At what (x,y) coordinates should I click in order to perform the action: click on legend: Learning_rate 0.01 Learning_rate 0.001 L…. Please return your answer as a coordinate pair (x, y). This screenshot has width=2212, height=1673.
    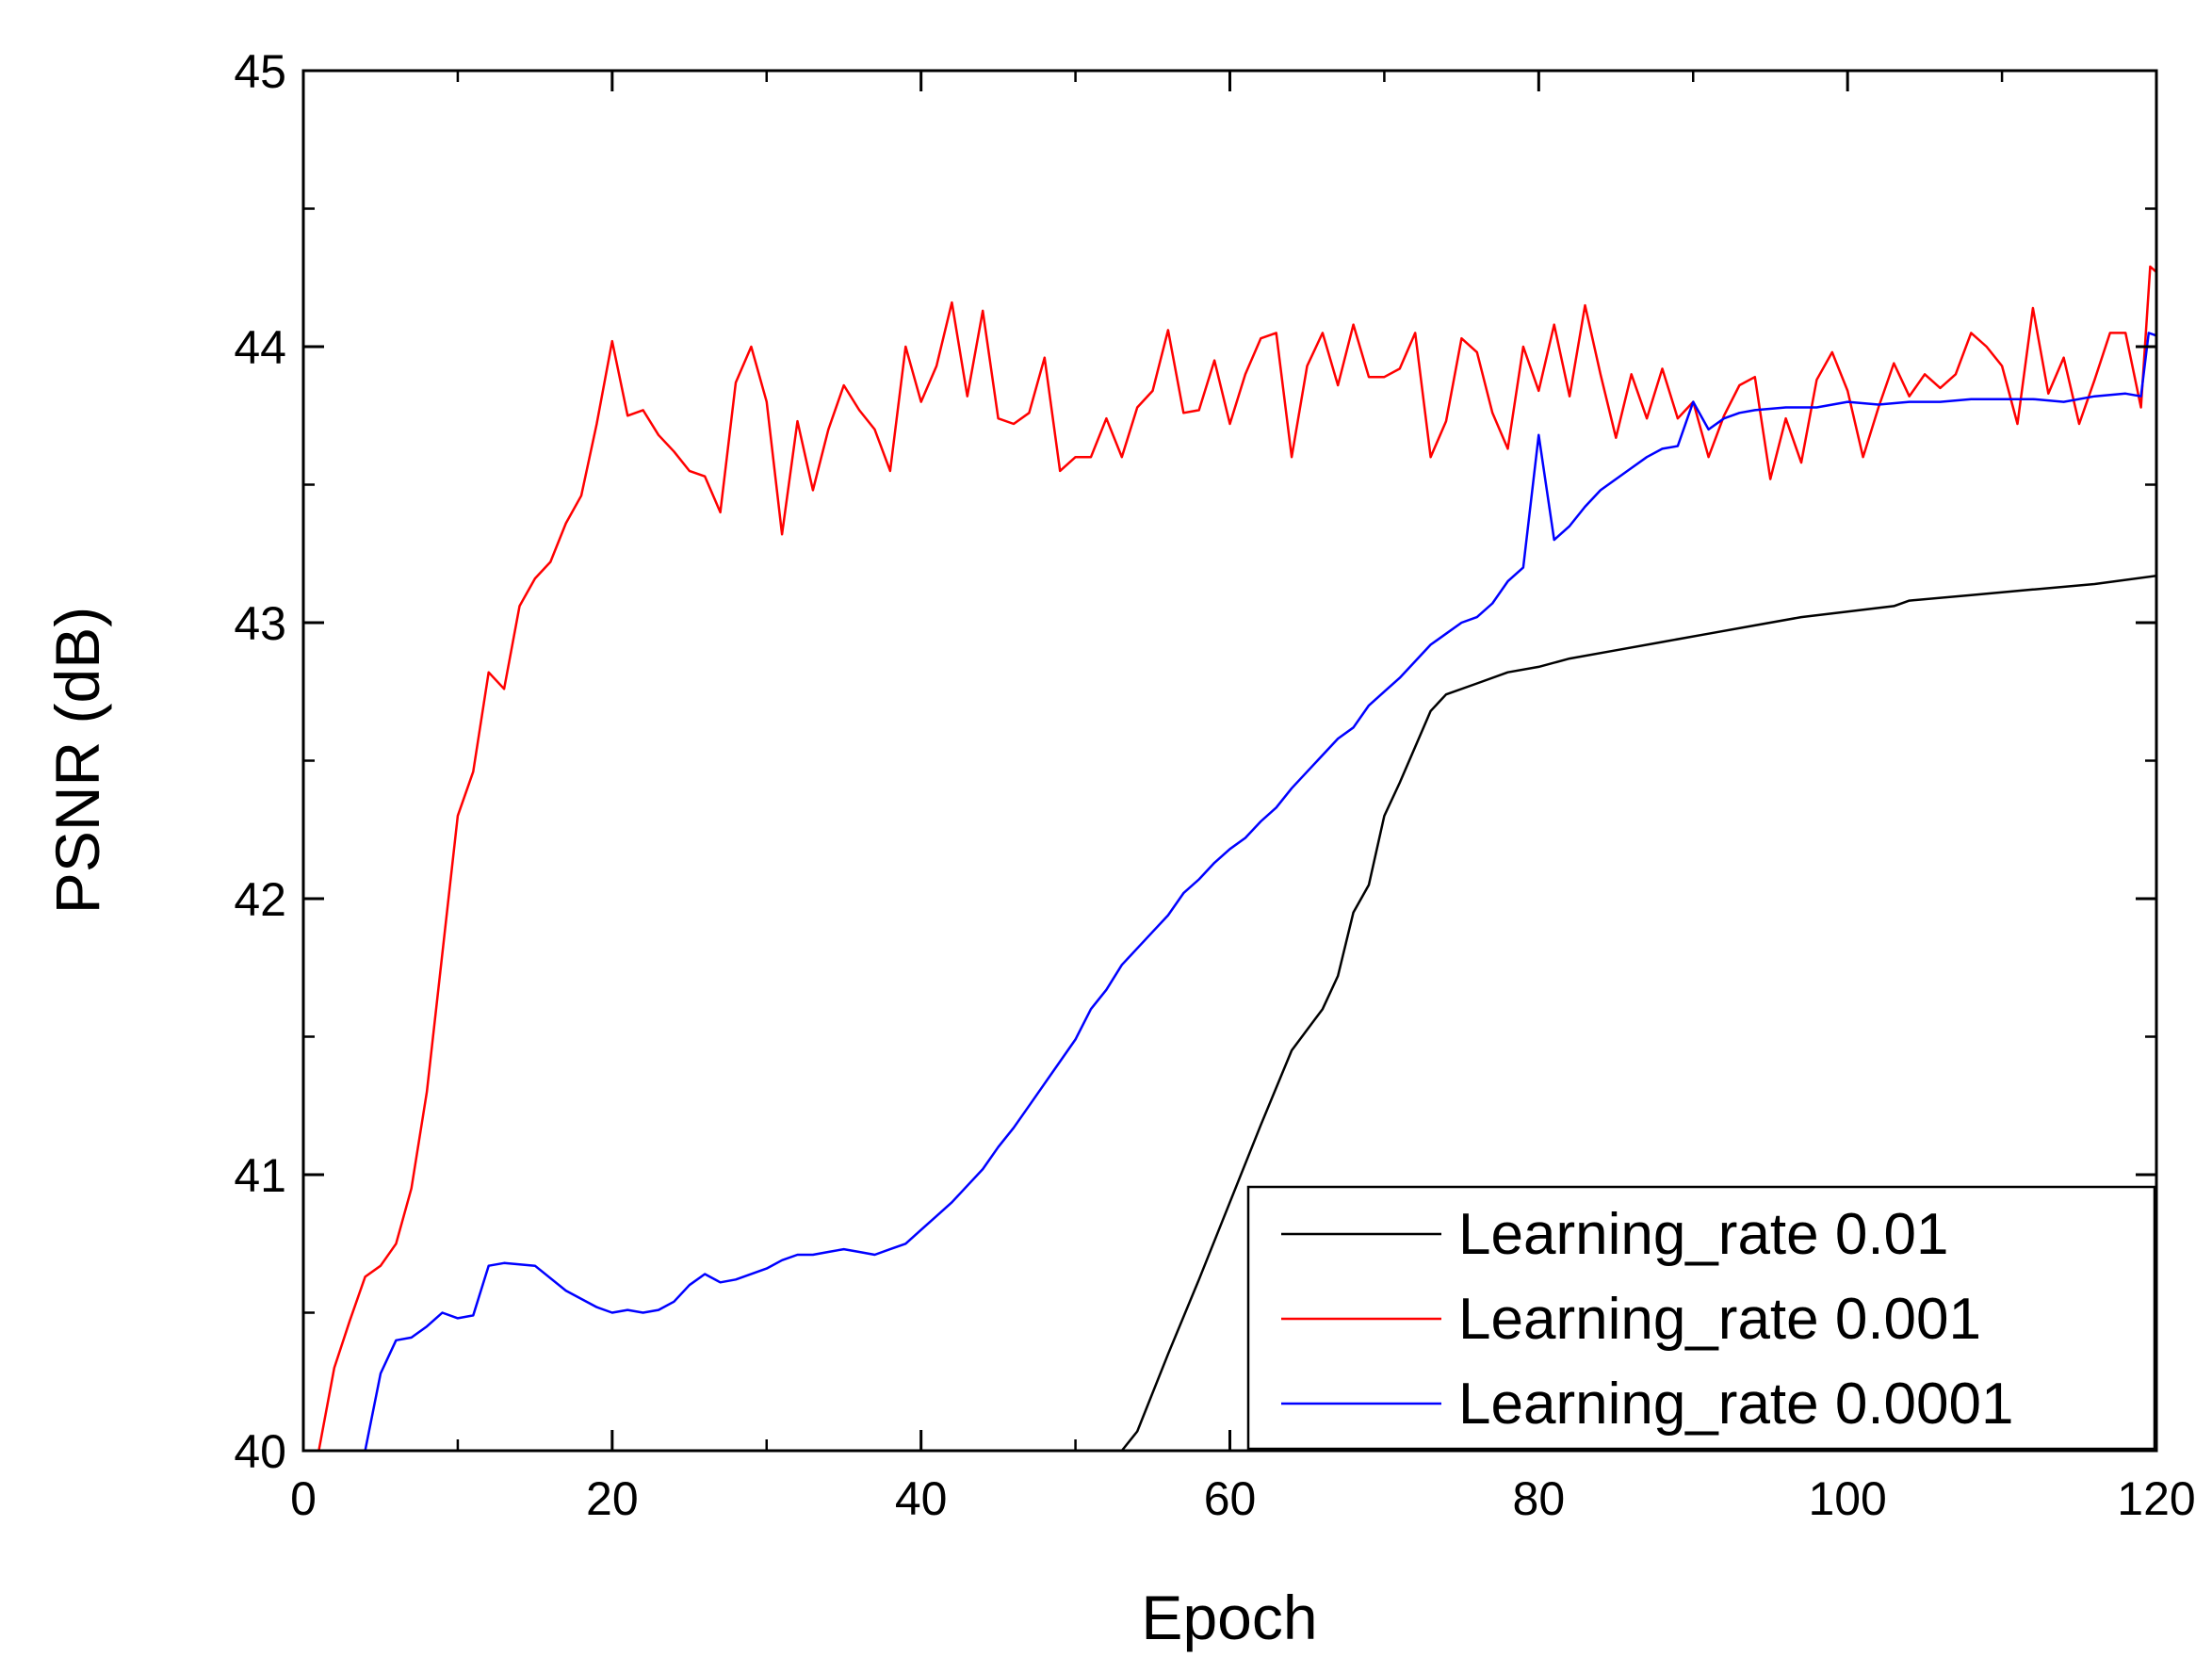
    Looking at the image, I should click on (1701, 1318).